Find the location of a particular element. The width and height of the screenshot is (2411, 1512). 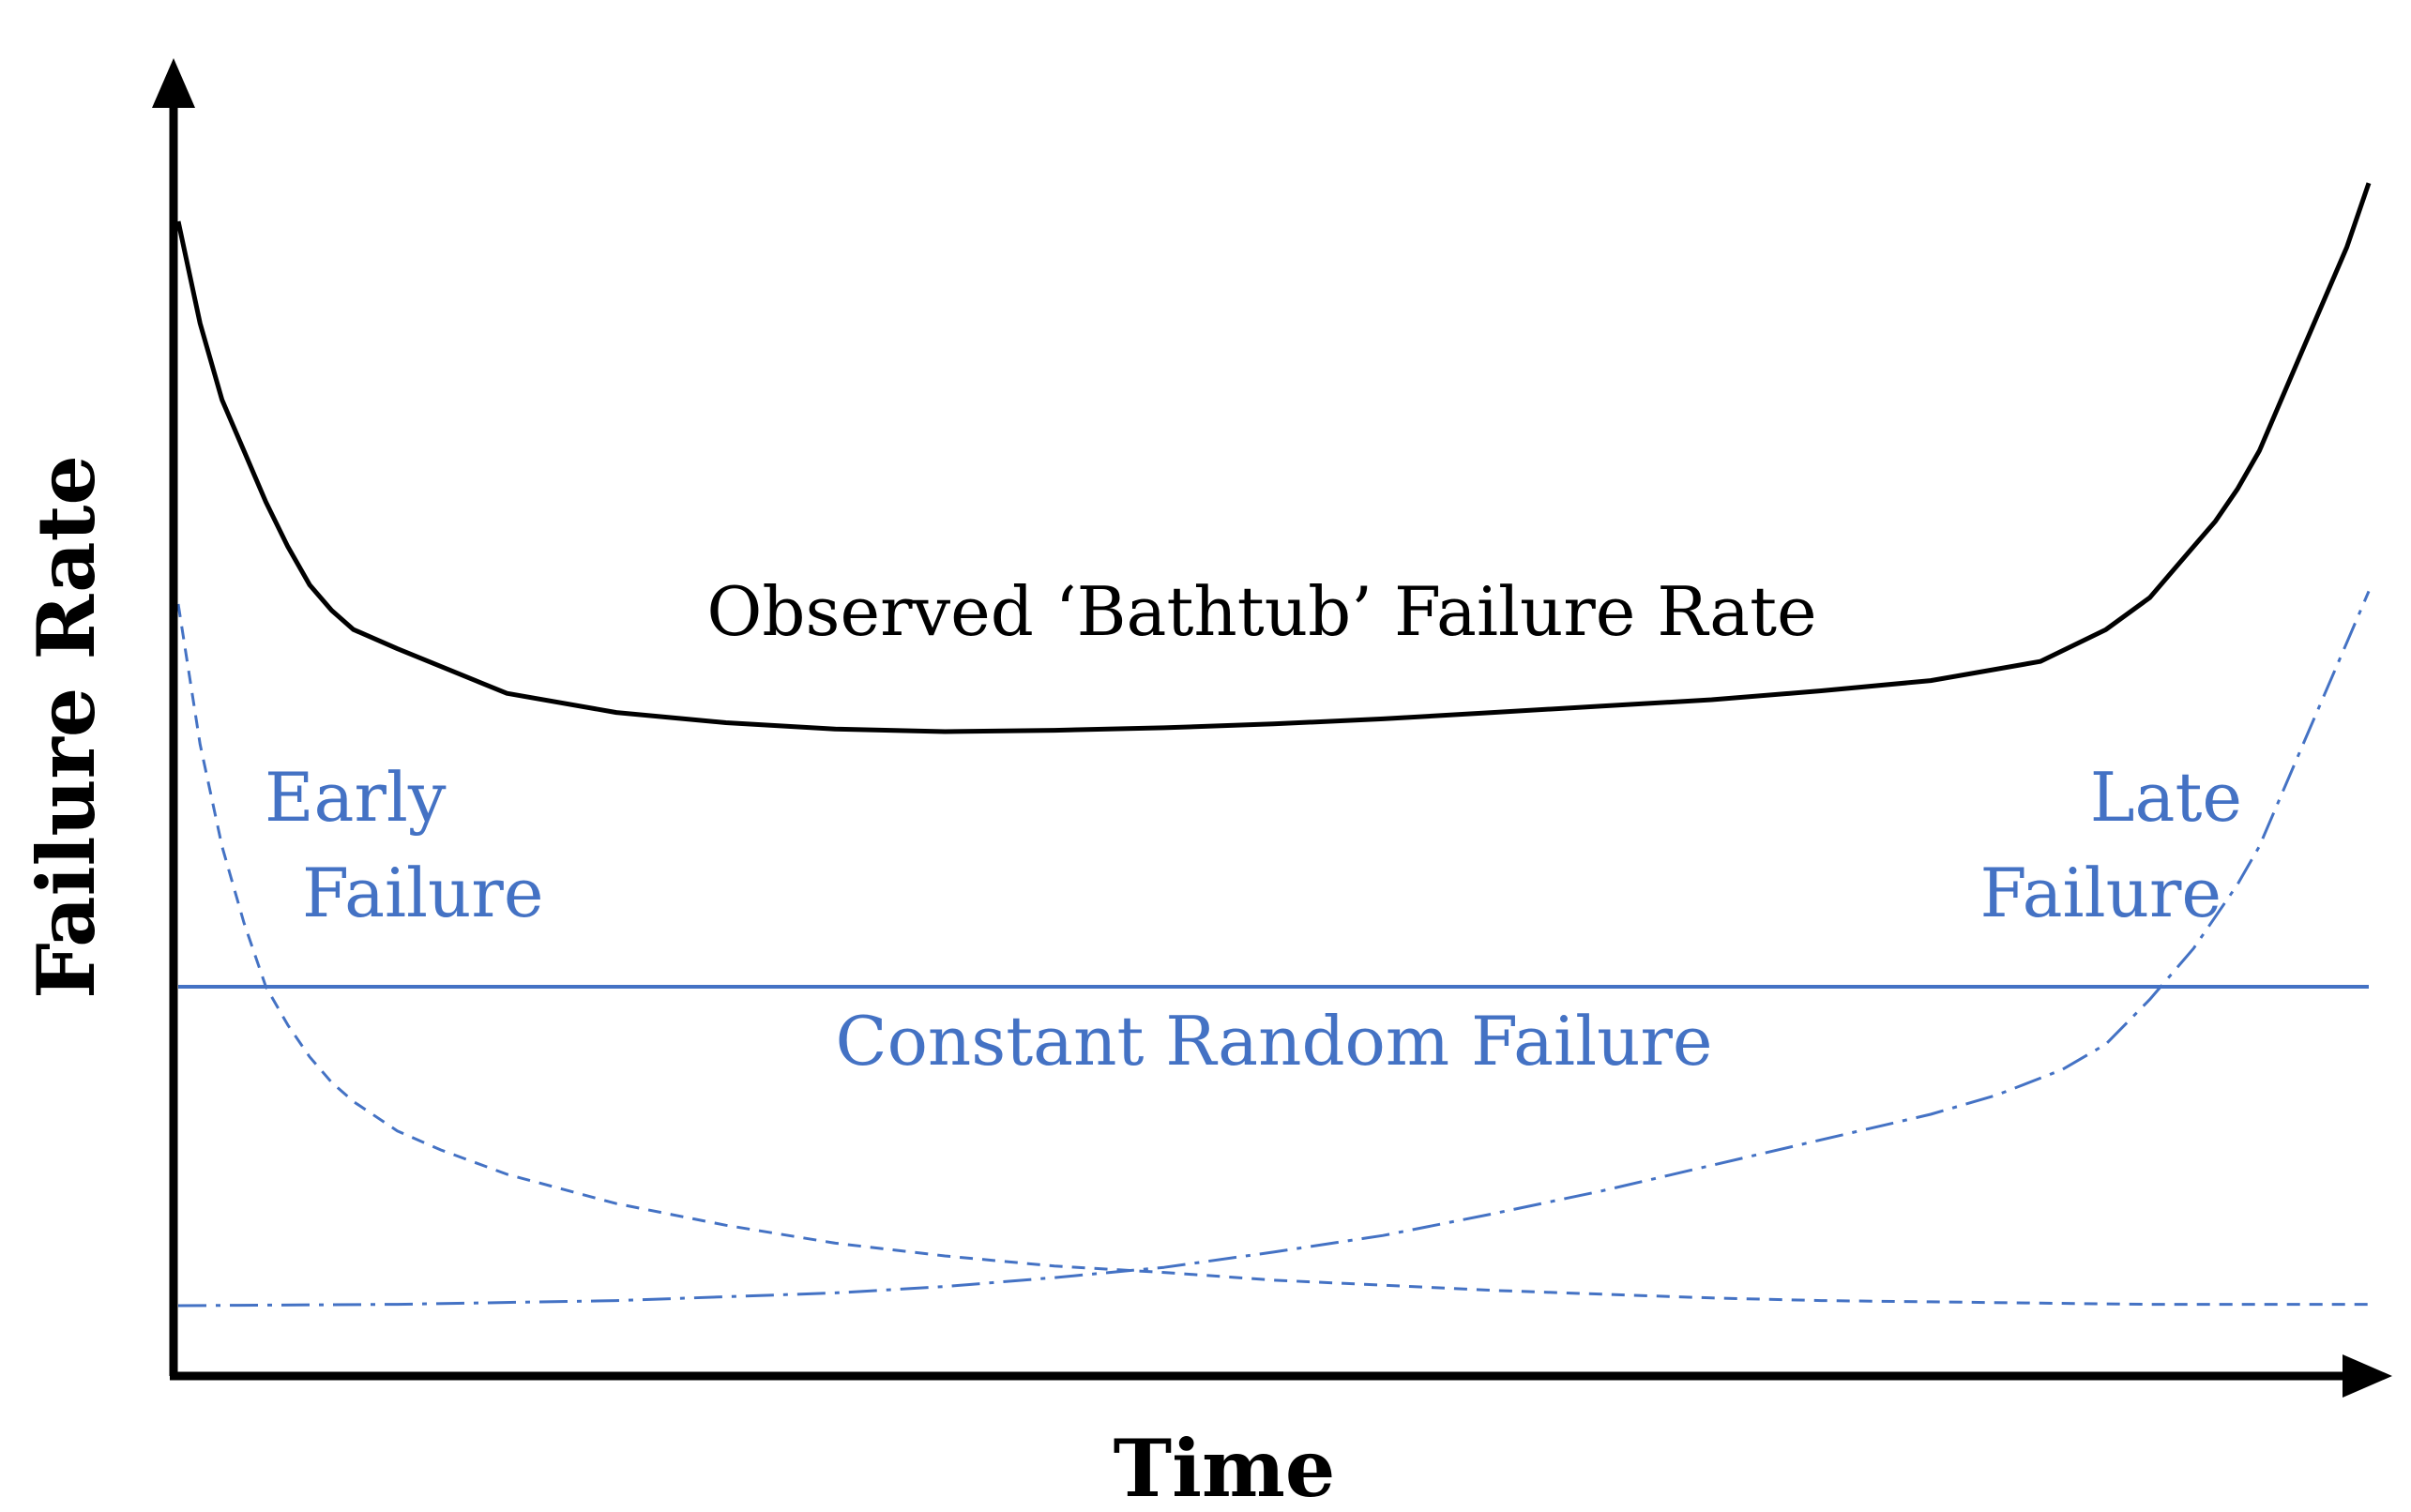

early-failure-label-line1: Early is located at coordinates (356, 797).